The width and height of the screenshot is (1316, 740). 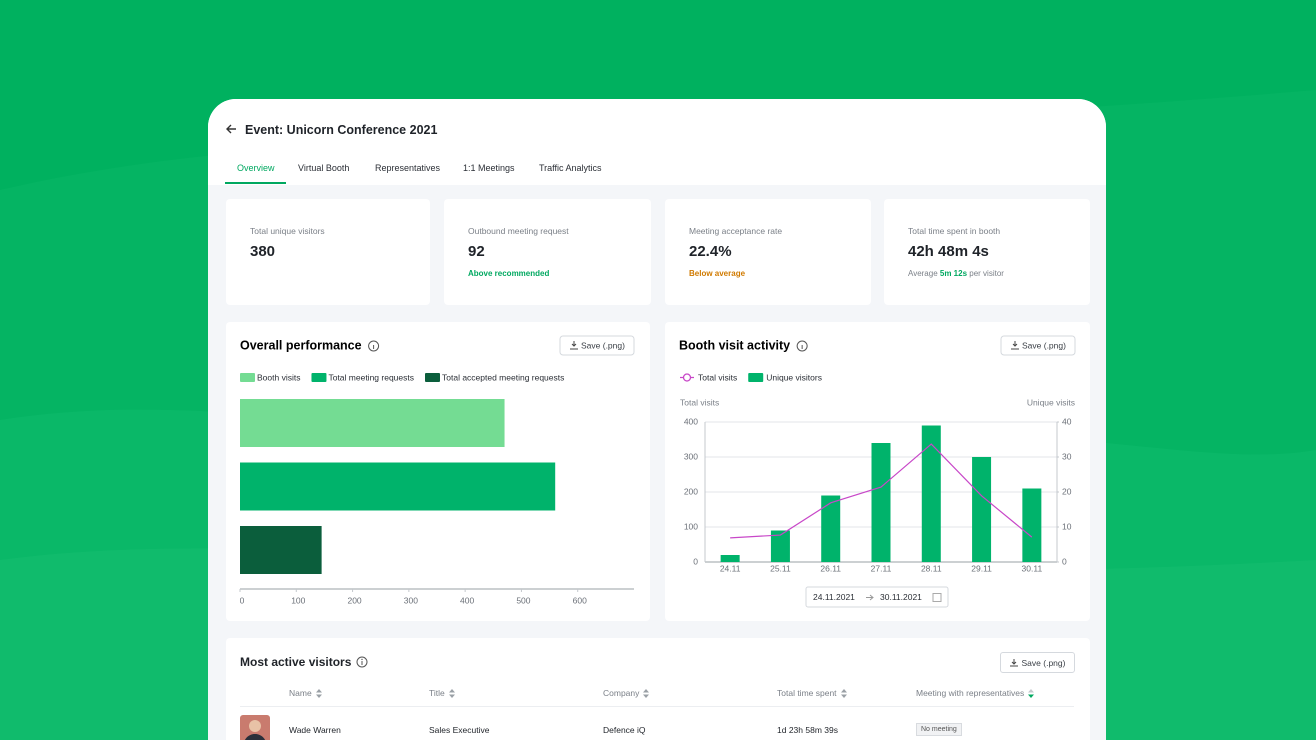 I want to click on legend-label: Booth visits, so click(x=278, y=377).